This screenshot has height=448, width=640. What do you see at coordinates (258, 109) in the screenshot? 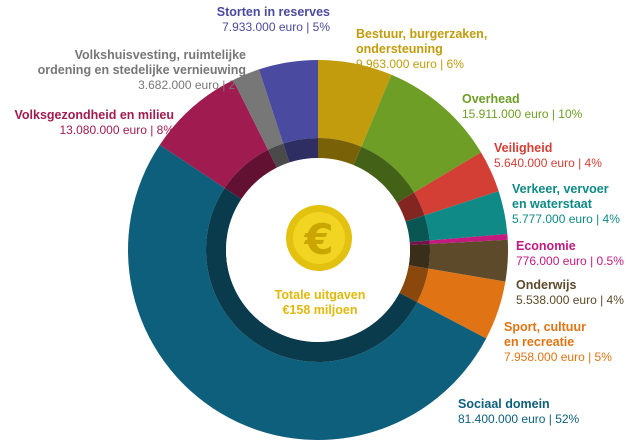
I see `slice-volkshuisvesting` at bounding box center [258, 109].